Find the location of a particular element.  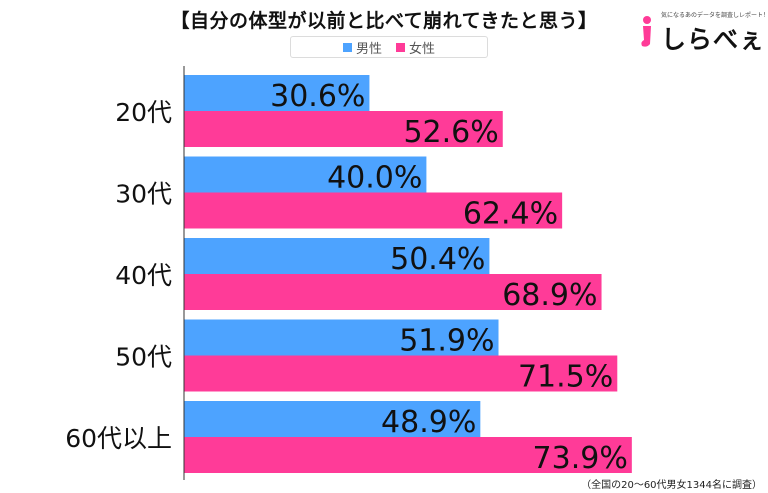

brand-logo: 気になるあのデータを調査しレポート！ しらべぇ is located at coordinates (702, 31).